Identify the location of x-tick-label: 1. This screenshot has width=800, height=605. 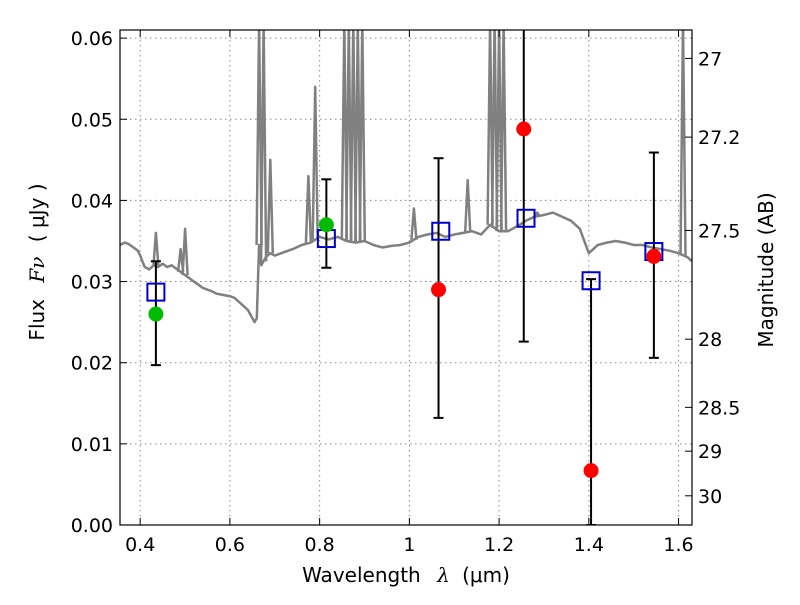
(409, 545).